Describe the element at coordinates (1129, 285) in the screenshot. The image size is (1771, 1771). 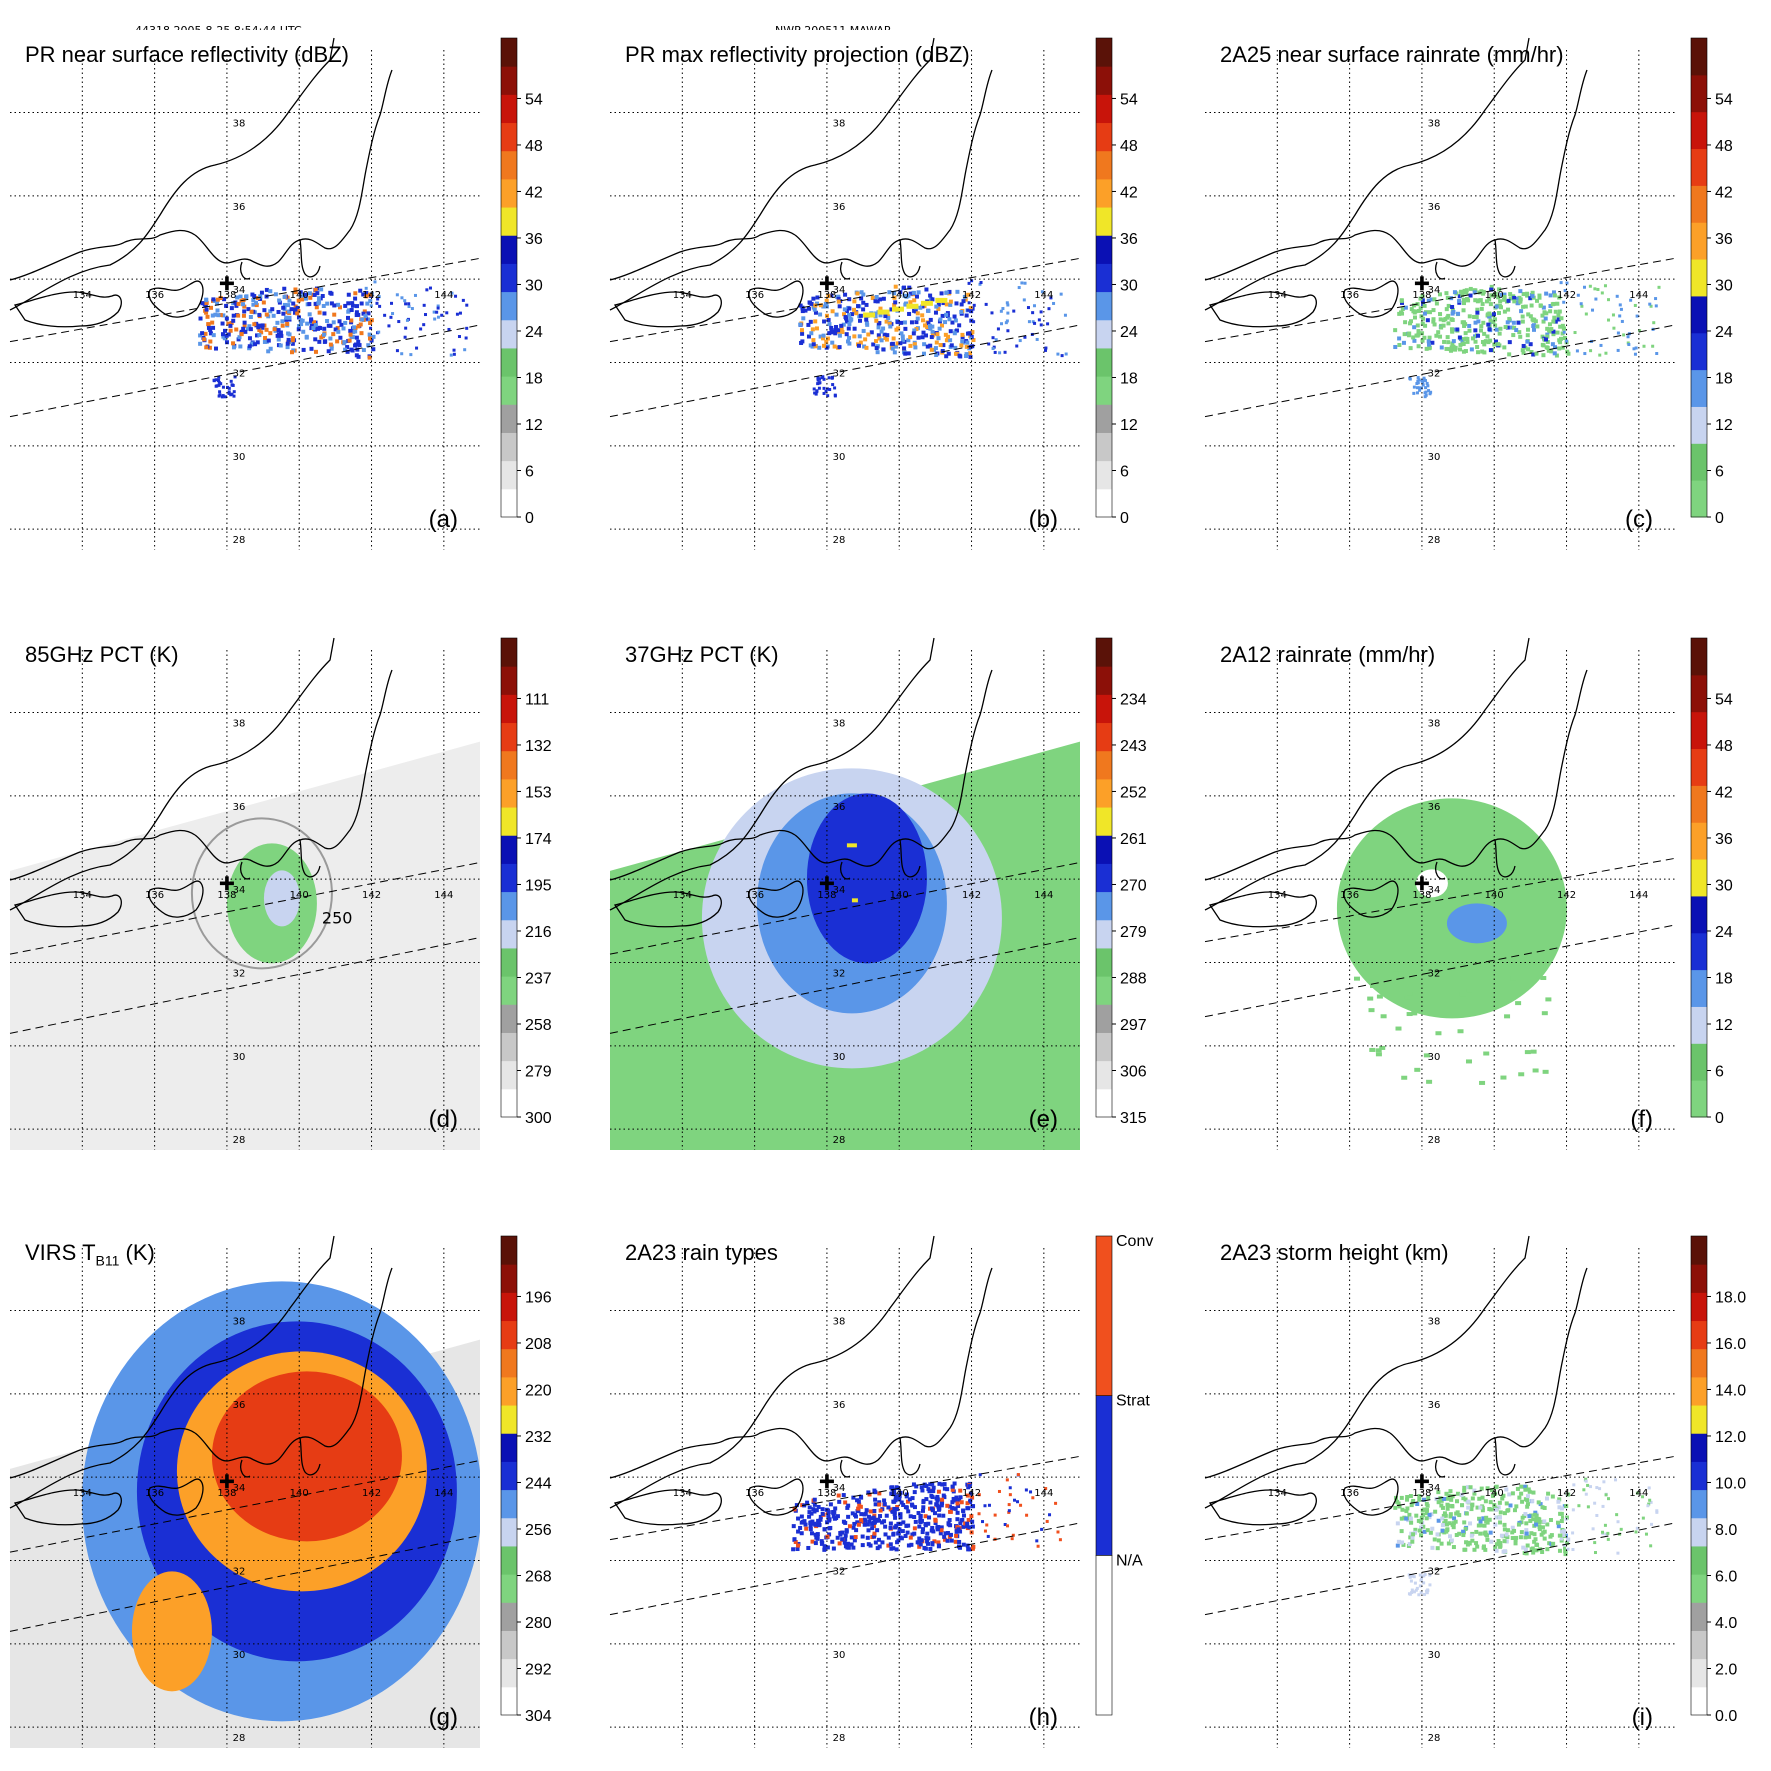
I see `colorbar-tick-label: 30` at that location.